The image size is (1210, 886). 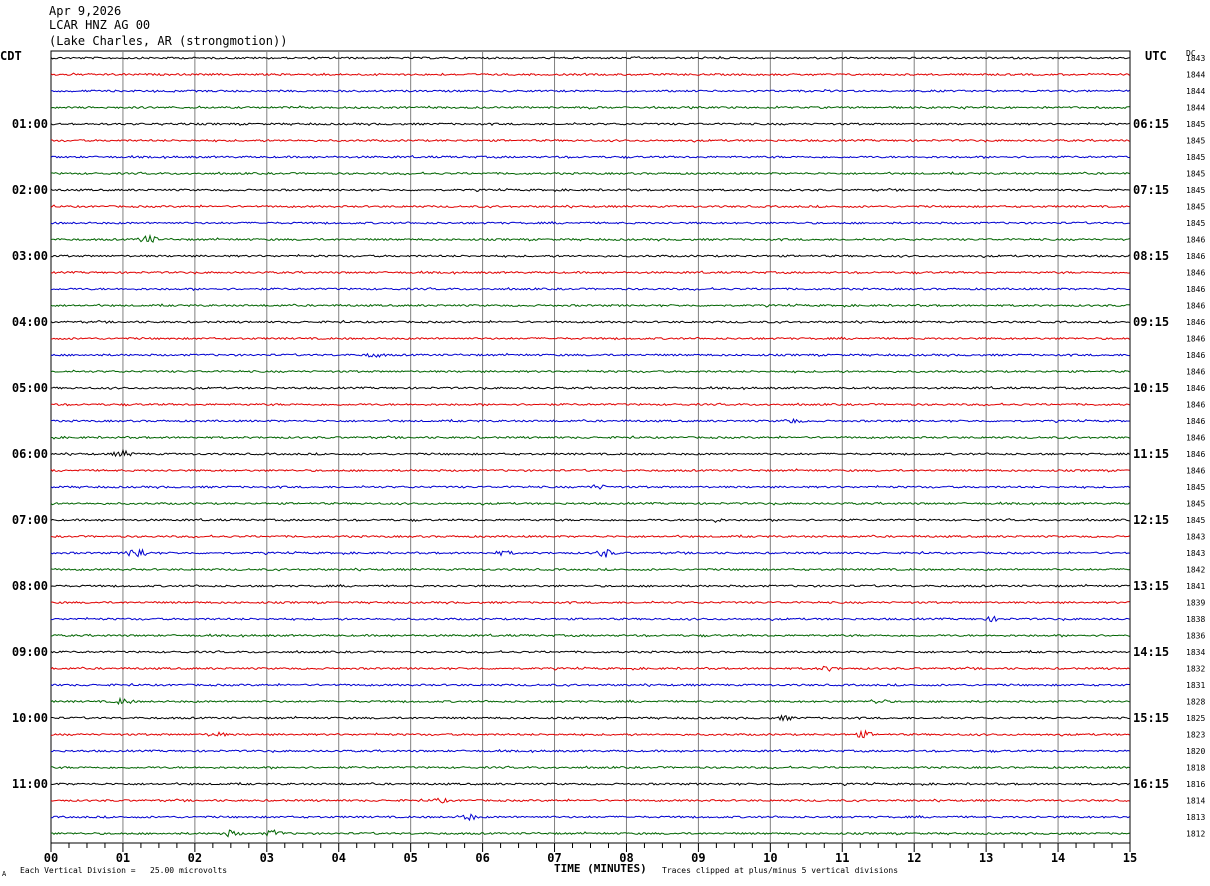 What do you see at coordinates (698, 858) in the screenshot?
I see `x-tick-label: 09` at bounding box center [698, 858].